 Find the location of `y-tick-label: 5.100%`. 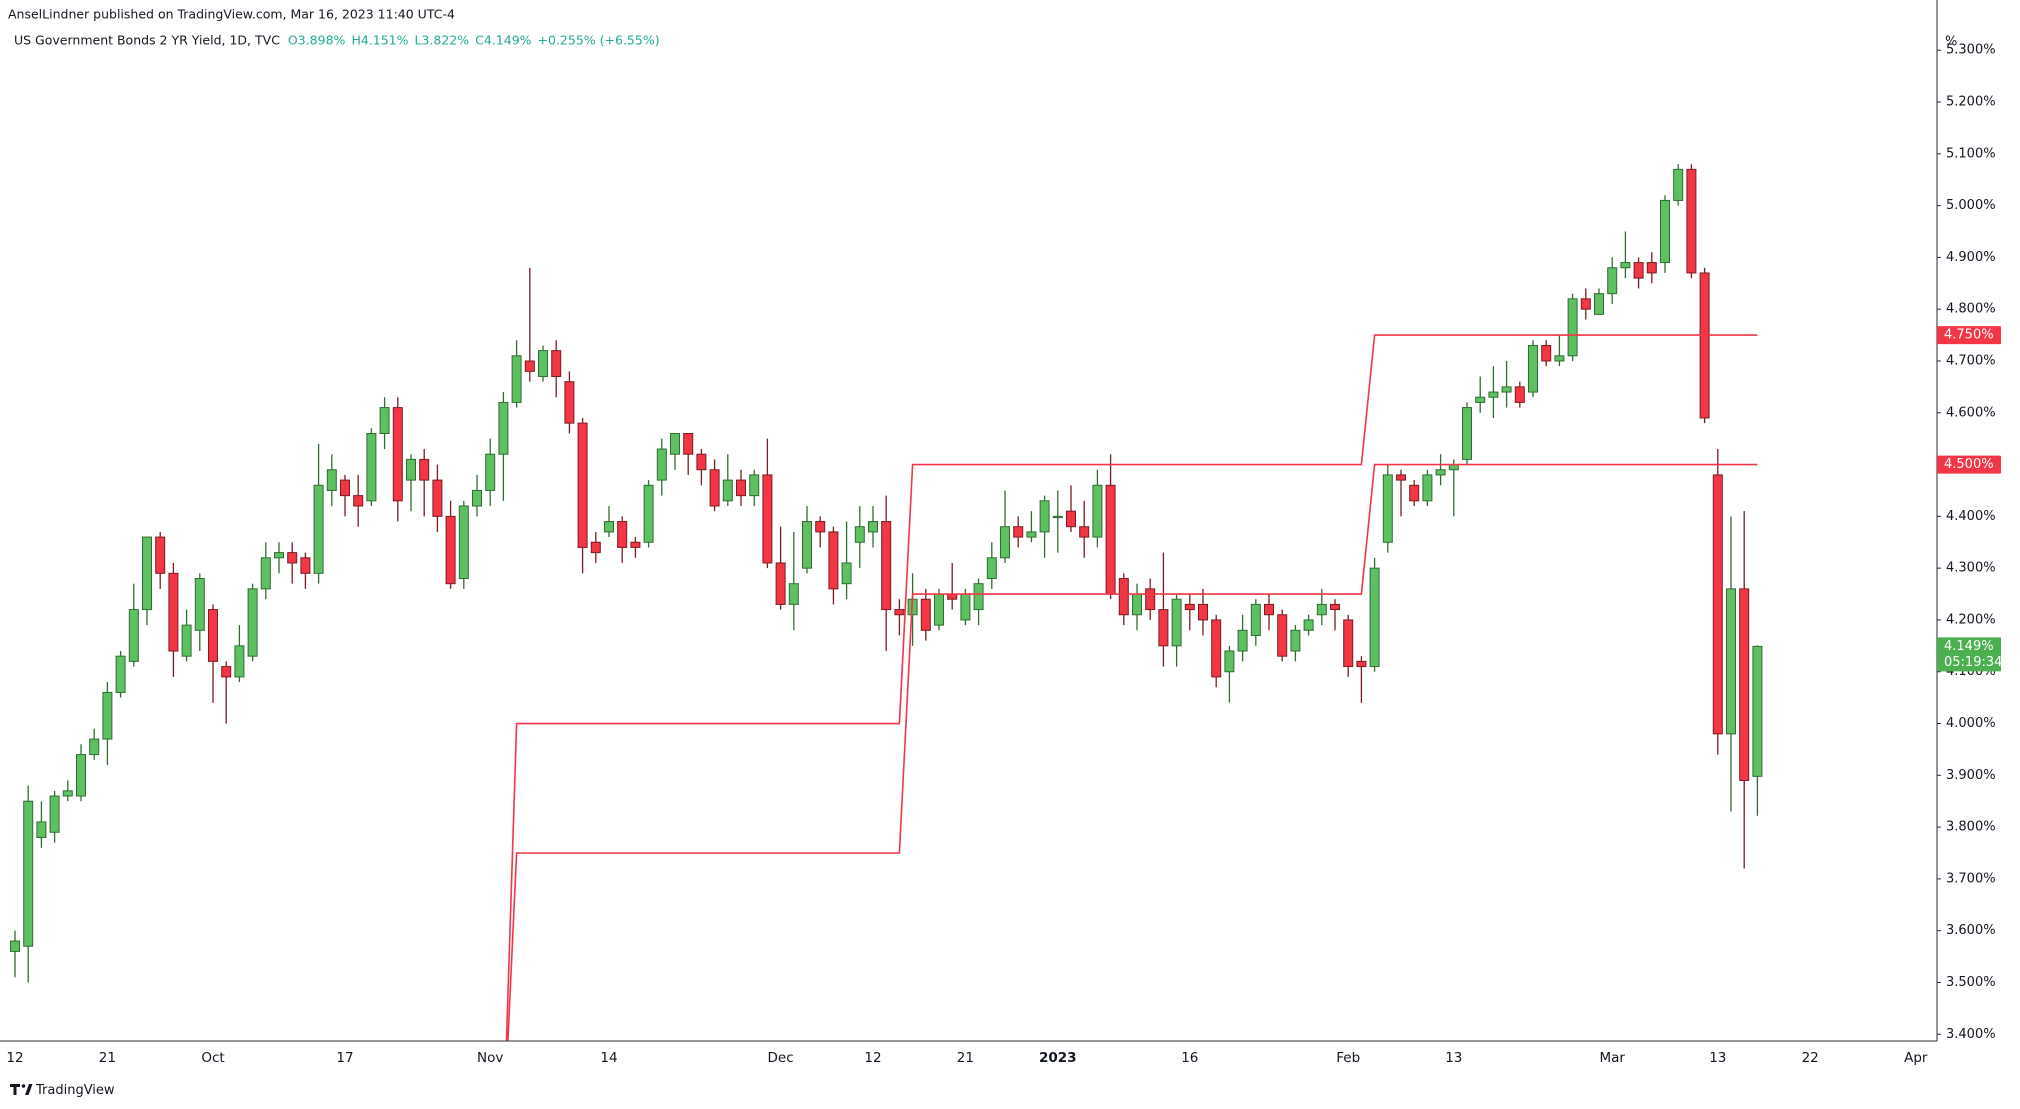

y-tick-label: 5.100% is located at coordinates (1971, 153).